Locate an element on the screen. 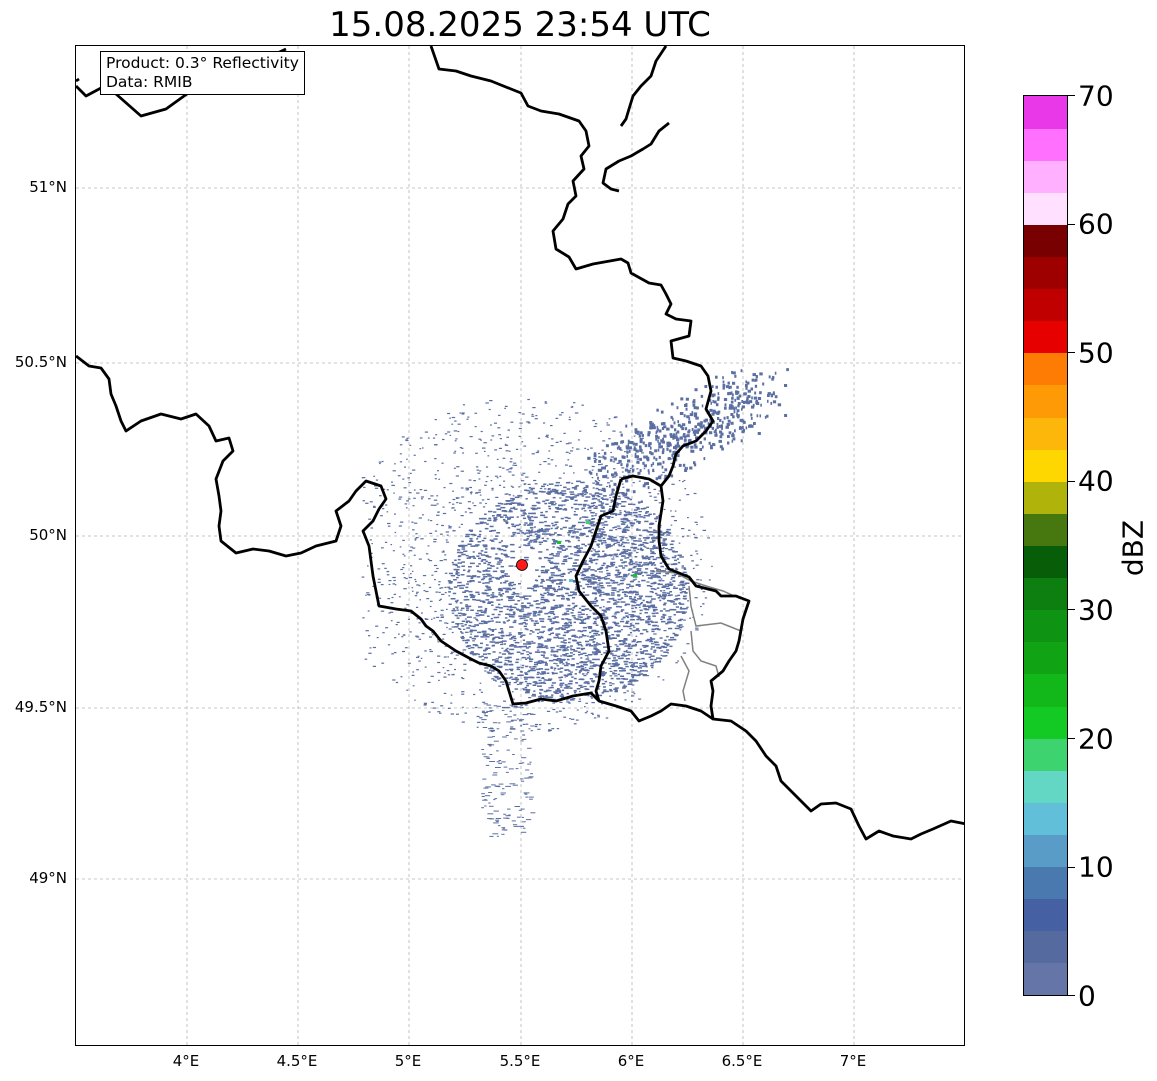  radar-site-marker is located at coordinates (522, 565).